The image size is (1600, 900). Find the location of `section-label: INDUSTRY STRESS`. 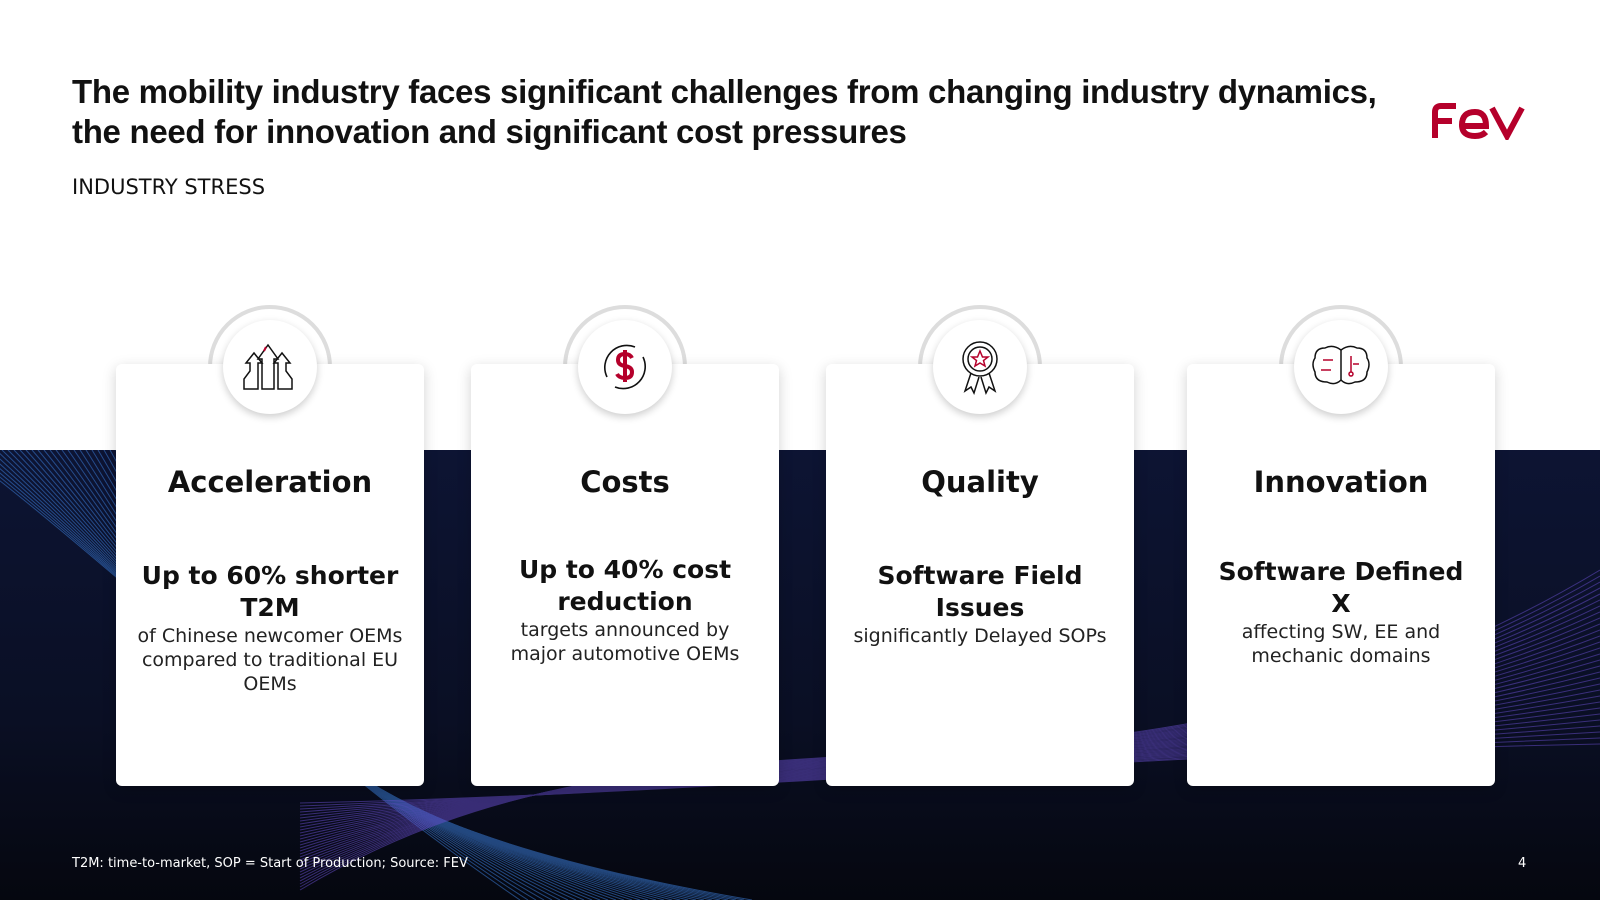

section-label: INDUSTRY STRESS is located at coordinates (169, 187).